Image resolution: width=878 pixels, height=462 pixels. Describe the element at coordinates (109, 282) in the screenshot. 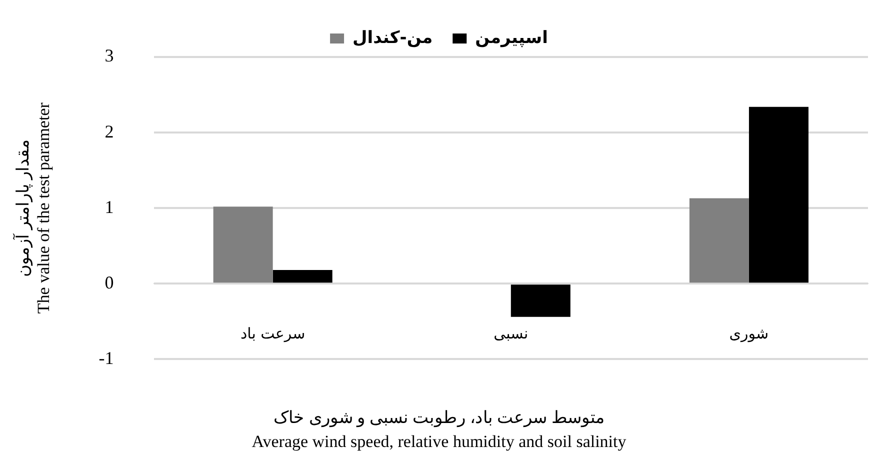

I see `y-tick-label: 0` at that location.